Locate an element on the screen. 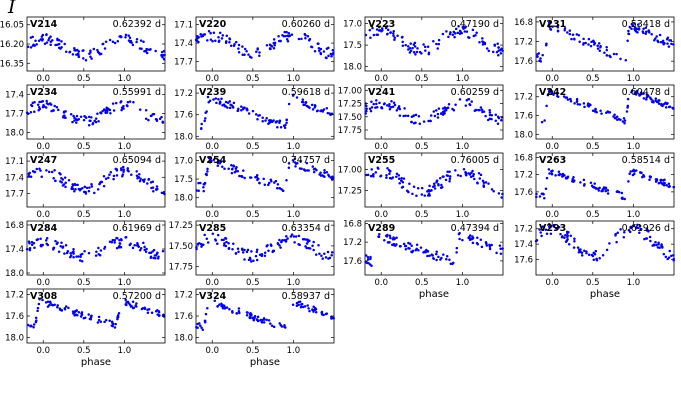 This screenshot has height=409, width=681. period-label-v242: 0.60478 d is located at coordinates (646, 92).